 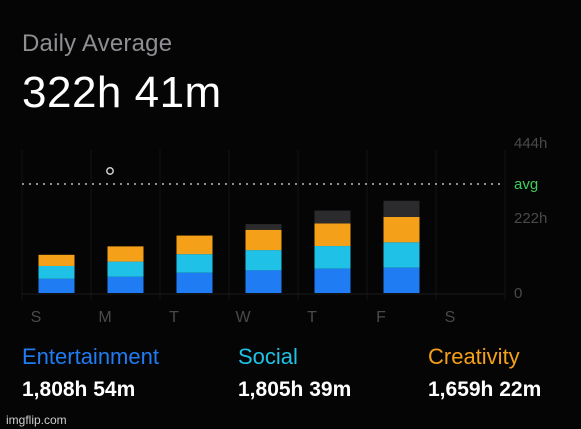 I want to click on legend-entertainment-value: 1,808h 54m, so click(x=79, y=389).